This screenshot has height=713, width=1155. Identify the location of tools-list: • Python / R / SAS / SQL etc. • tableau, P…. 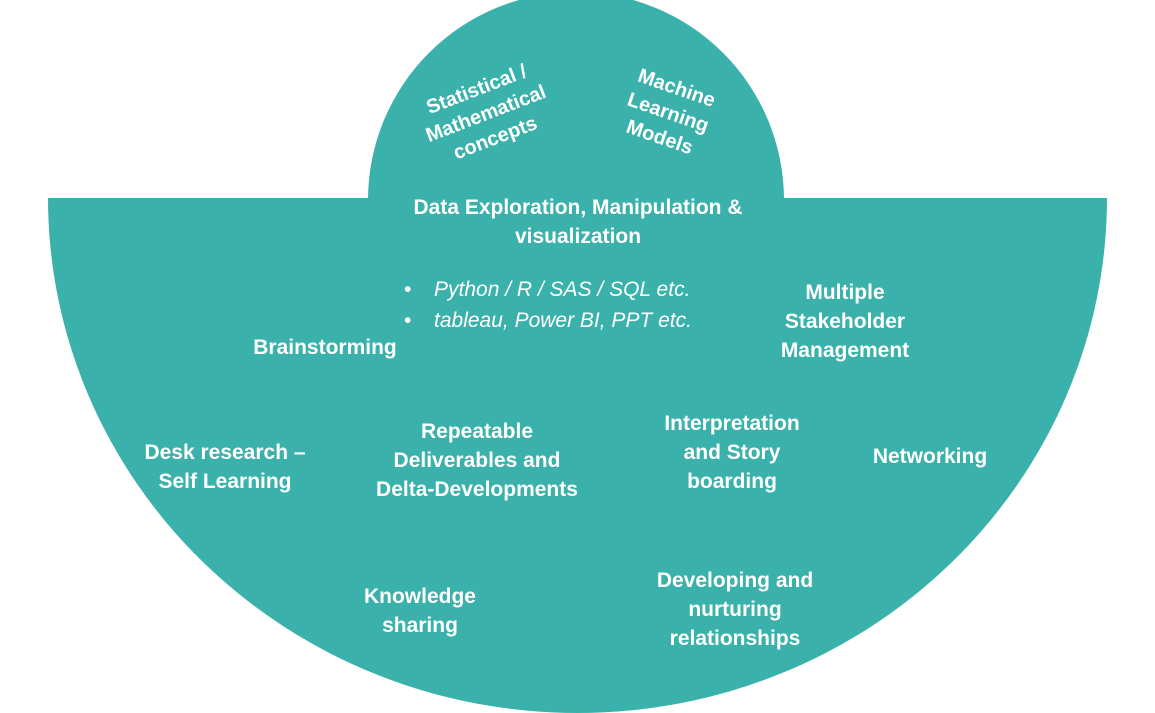
(548, 305).